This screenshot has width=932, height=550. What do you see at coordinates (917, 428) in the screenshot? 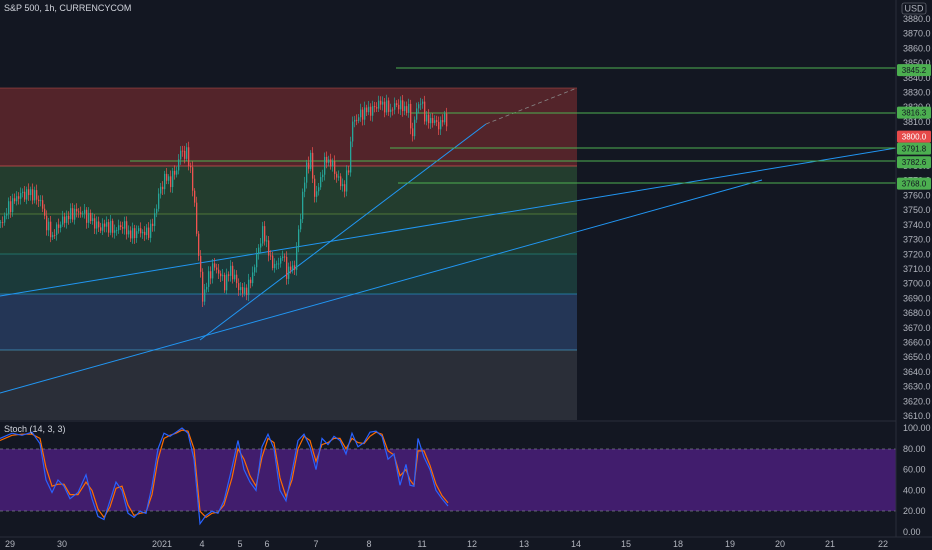
I see `stoch-tick-label: 100.00` at bounding box center [917, 428].